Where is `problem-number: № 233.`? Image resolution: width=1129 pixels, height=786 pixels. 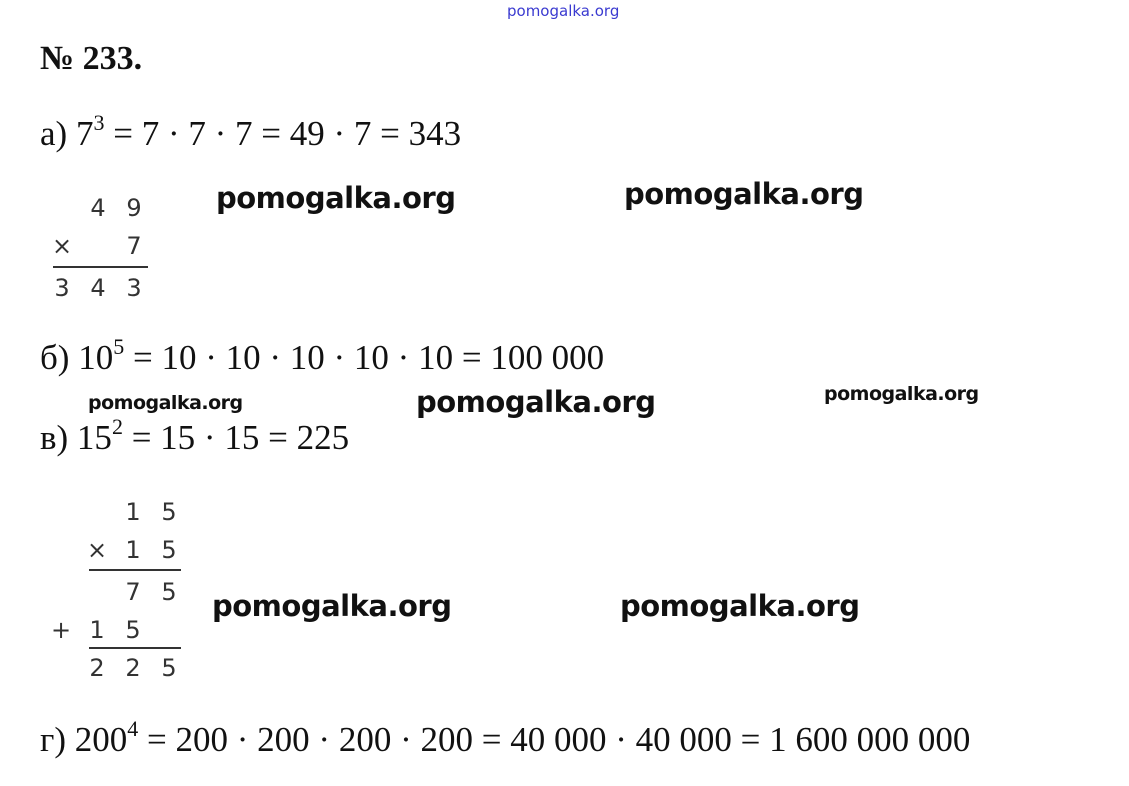 problem-number: № 233. is located at coordinates (91, 58).